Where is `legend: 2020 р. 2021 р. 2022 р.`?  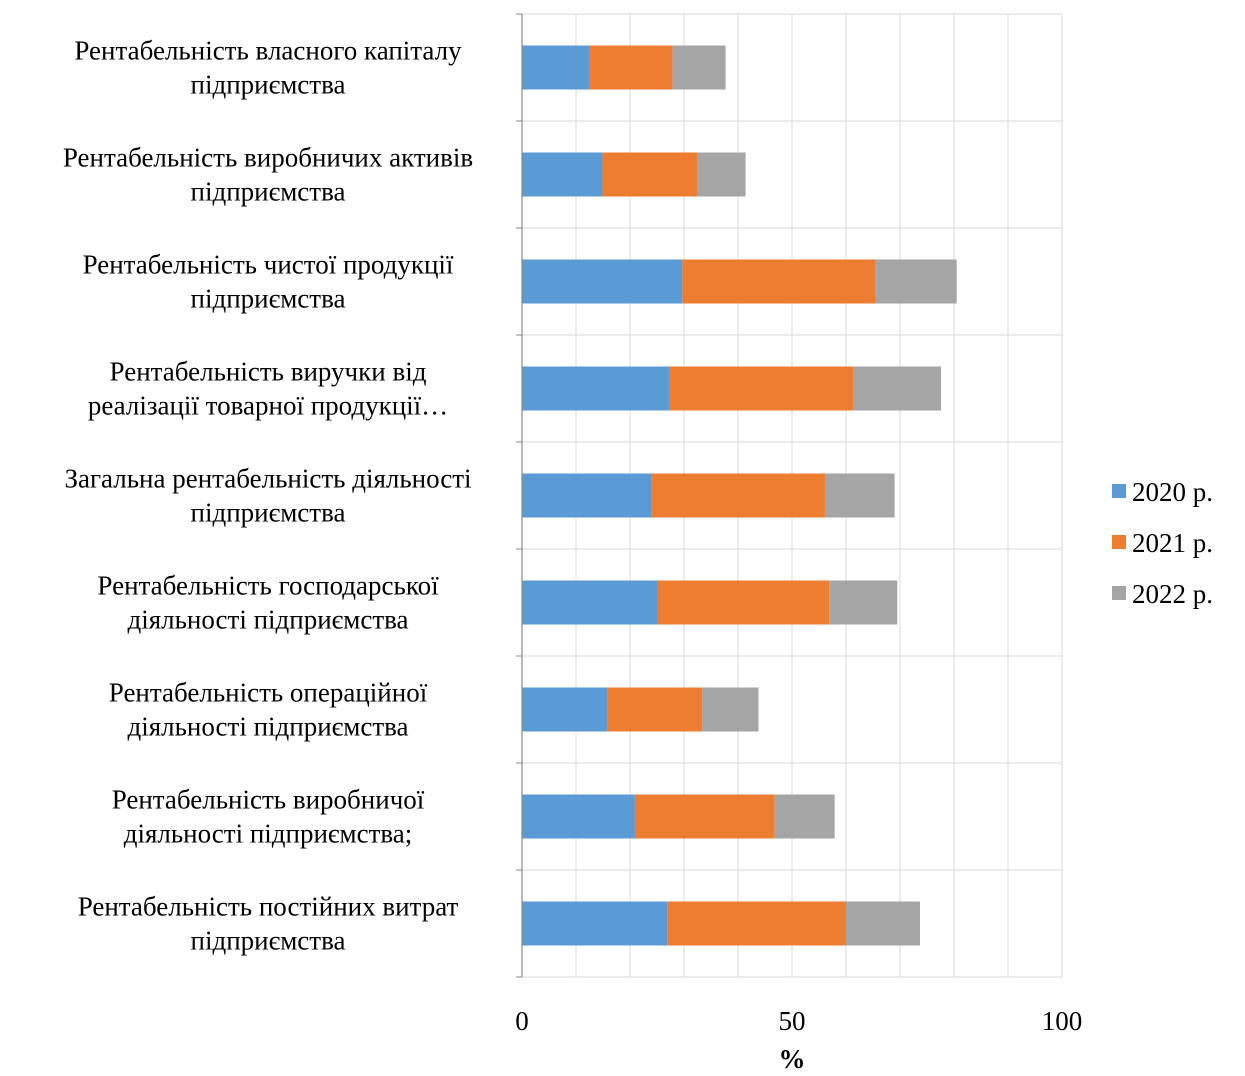 legend: 2020 р. 2021 р. 2022 р. is located at coordinates (1162, 543).